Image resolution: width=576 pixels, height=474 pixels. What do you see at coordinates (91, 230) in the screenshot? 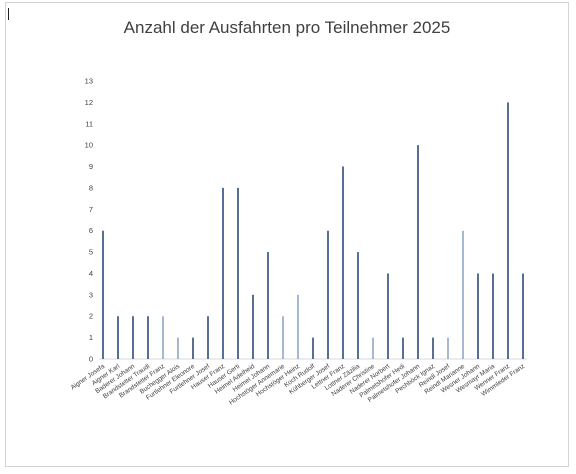
I see `y-tick-label: 6` at bounding box center [91, 230].